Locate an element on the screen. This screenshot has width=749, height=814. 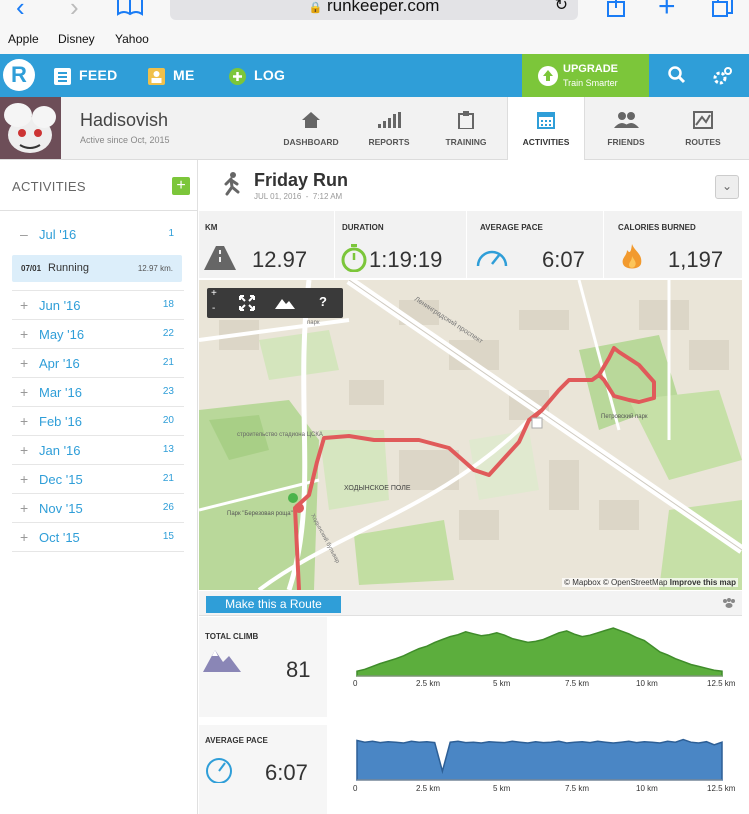
month-row: + Oct '15 15 is located at coordinates (98, 537).